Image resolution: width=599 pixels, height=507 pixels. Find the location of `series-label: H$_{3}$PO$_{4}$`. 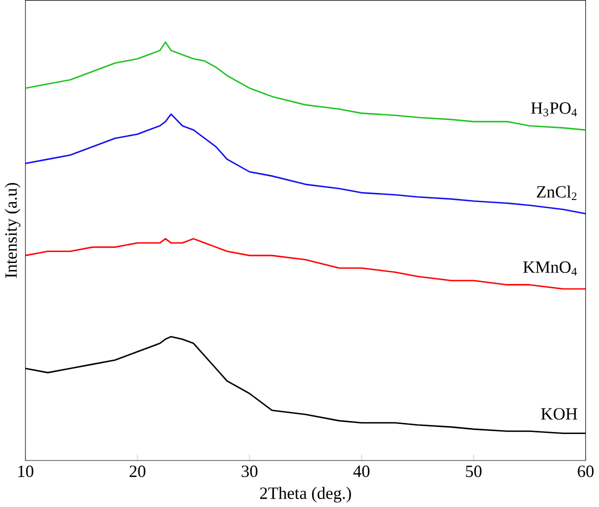

series-label: H$_{3}$PO$_{4}$ is located at coordinates (554, 109).